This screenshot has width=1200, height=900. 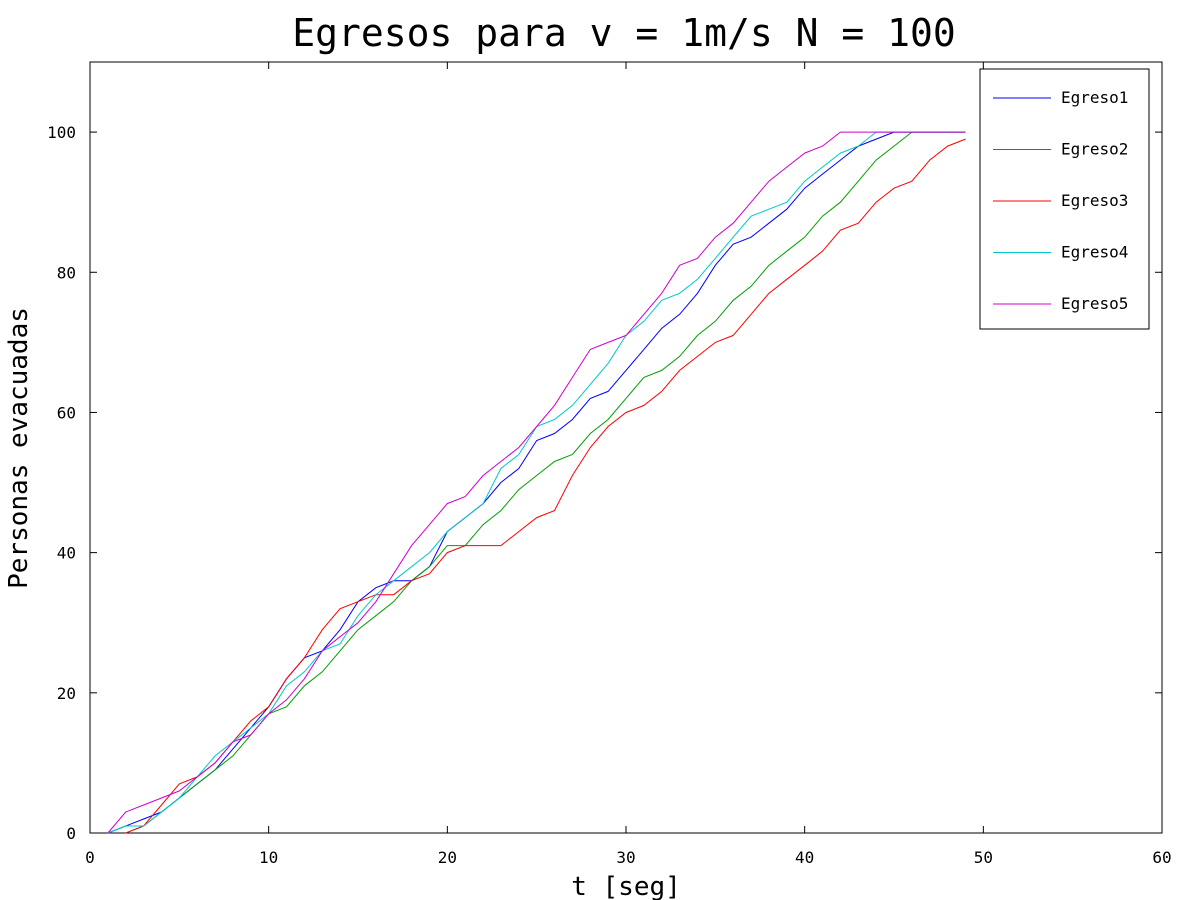 What do you see at coordinates (66, 272) in the screenshot?
I see `y-tick-label: 80` at bounding box center [66, 272].